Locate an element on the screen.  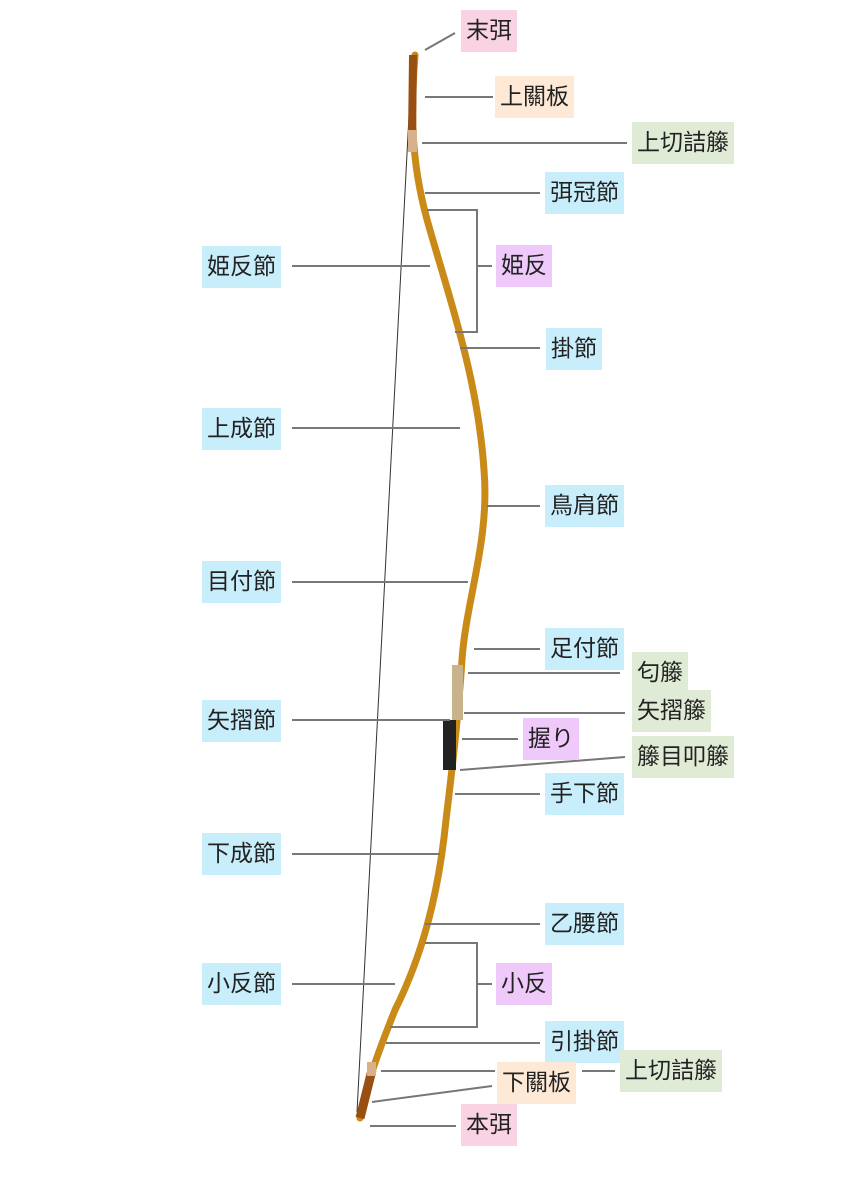
label-ashitsuke-bushi: 足付節 is located at coordinates (584, 649).